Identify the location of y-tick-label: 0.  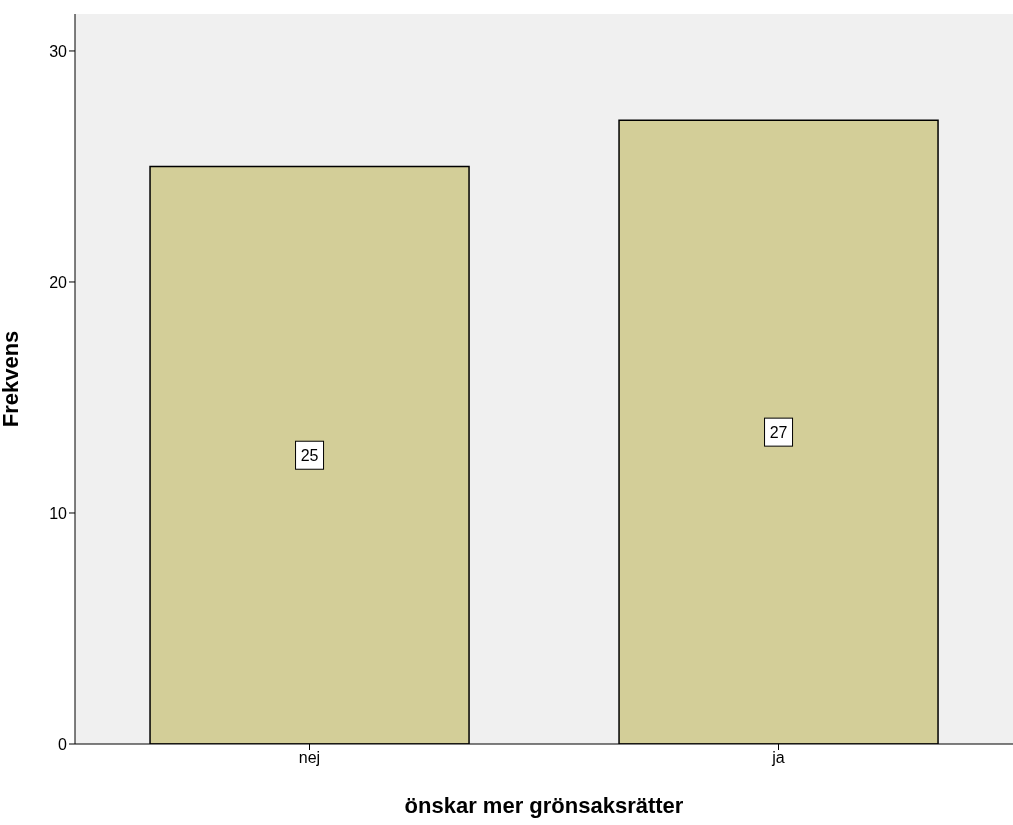
(63, 744).